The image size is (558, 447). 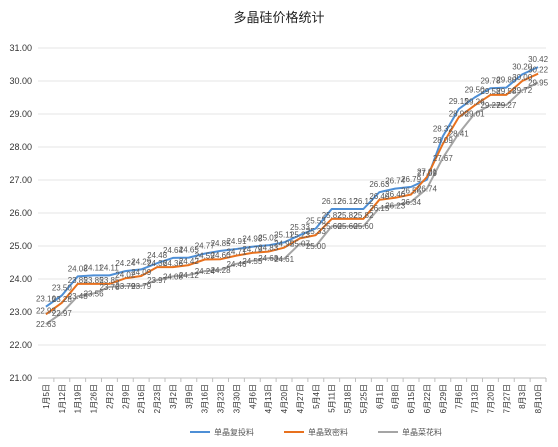 What do you see at coordinates (236, 241) in the screenshot?
I see `data-label: 24.91` at bounding box center [236, 241].